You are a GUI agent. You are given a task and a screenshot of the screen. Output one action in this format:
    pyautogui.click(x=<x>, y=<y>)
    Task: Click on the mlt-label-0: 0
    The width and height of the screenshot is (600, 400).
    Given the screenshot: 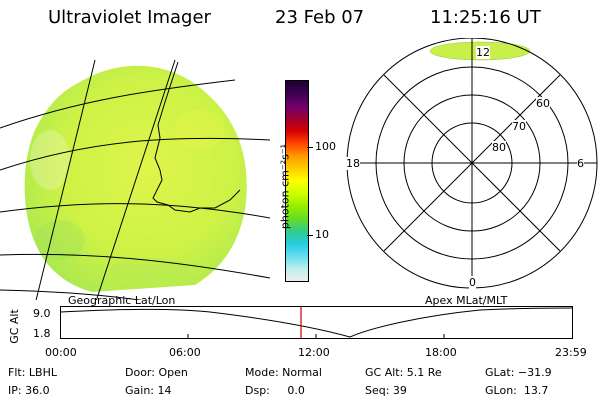 What is the action you would take?
    pyautogui.click(x=472, y=282)
    